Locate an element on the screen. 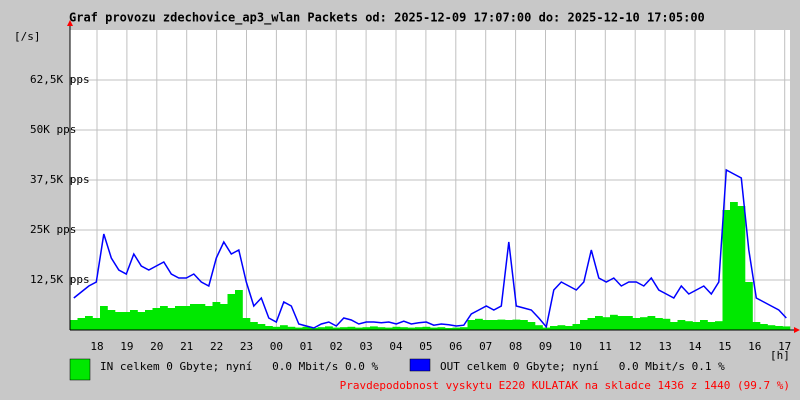 The image size is (800, 400). x-tick-label: 08 is located at coordinates (515, 346).